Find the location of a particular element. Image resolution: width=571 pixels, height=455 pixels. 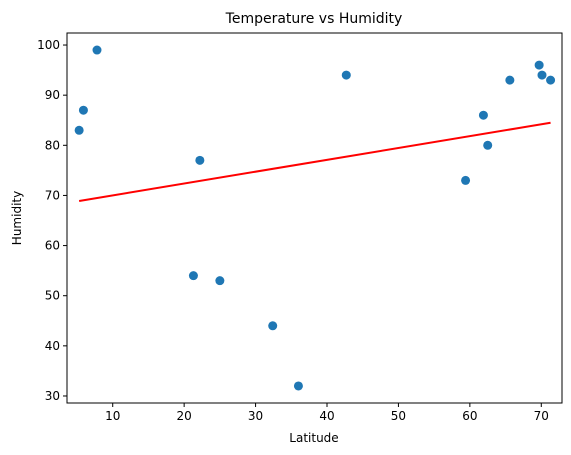

y-tick-label: 60 is located at coordinates (52, 246).